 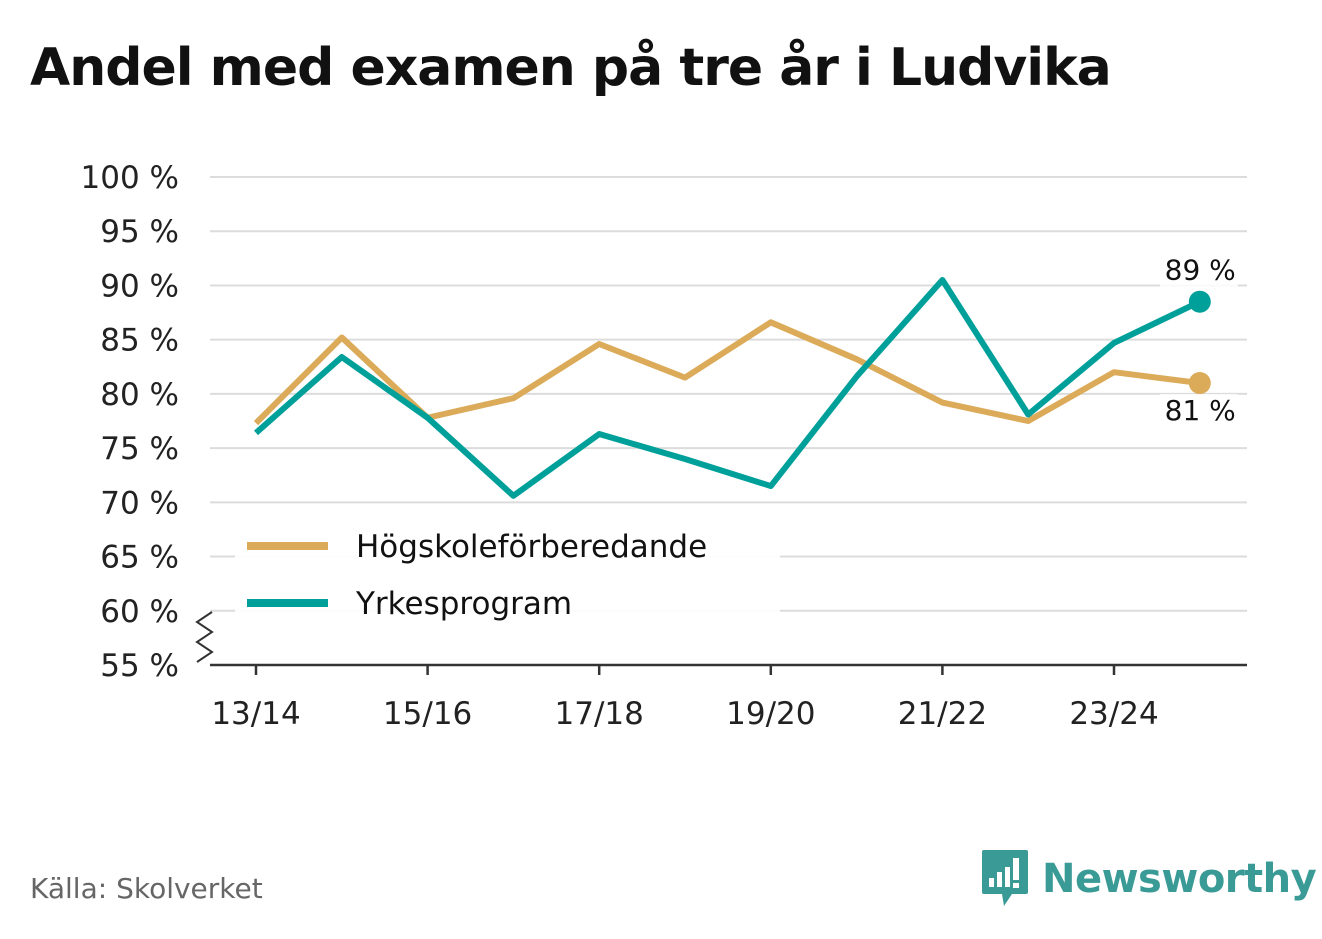 I want to click on brand-logo: Newsworthy, so click(x=1148, y=879).